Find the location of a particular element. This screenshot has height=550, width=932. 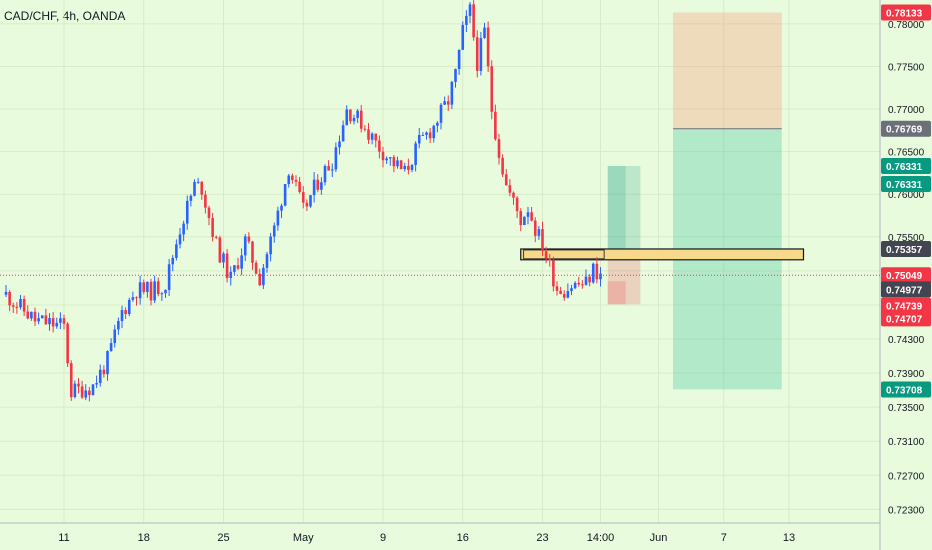

stop-zone is located at coordinates (727, 70).